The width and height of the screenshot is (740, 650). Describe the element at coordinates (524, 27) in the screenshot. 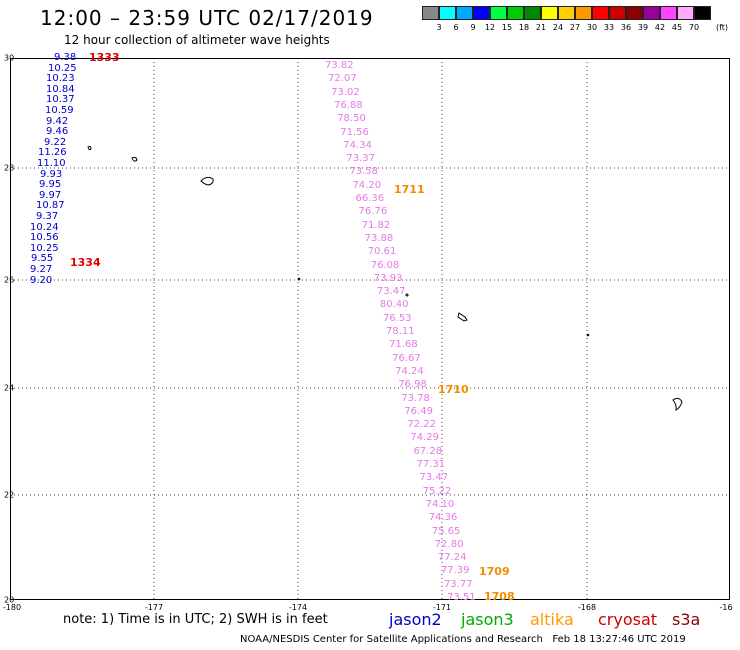

I see `legend-tick-label: 18` at that location.